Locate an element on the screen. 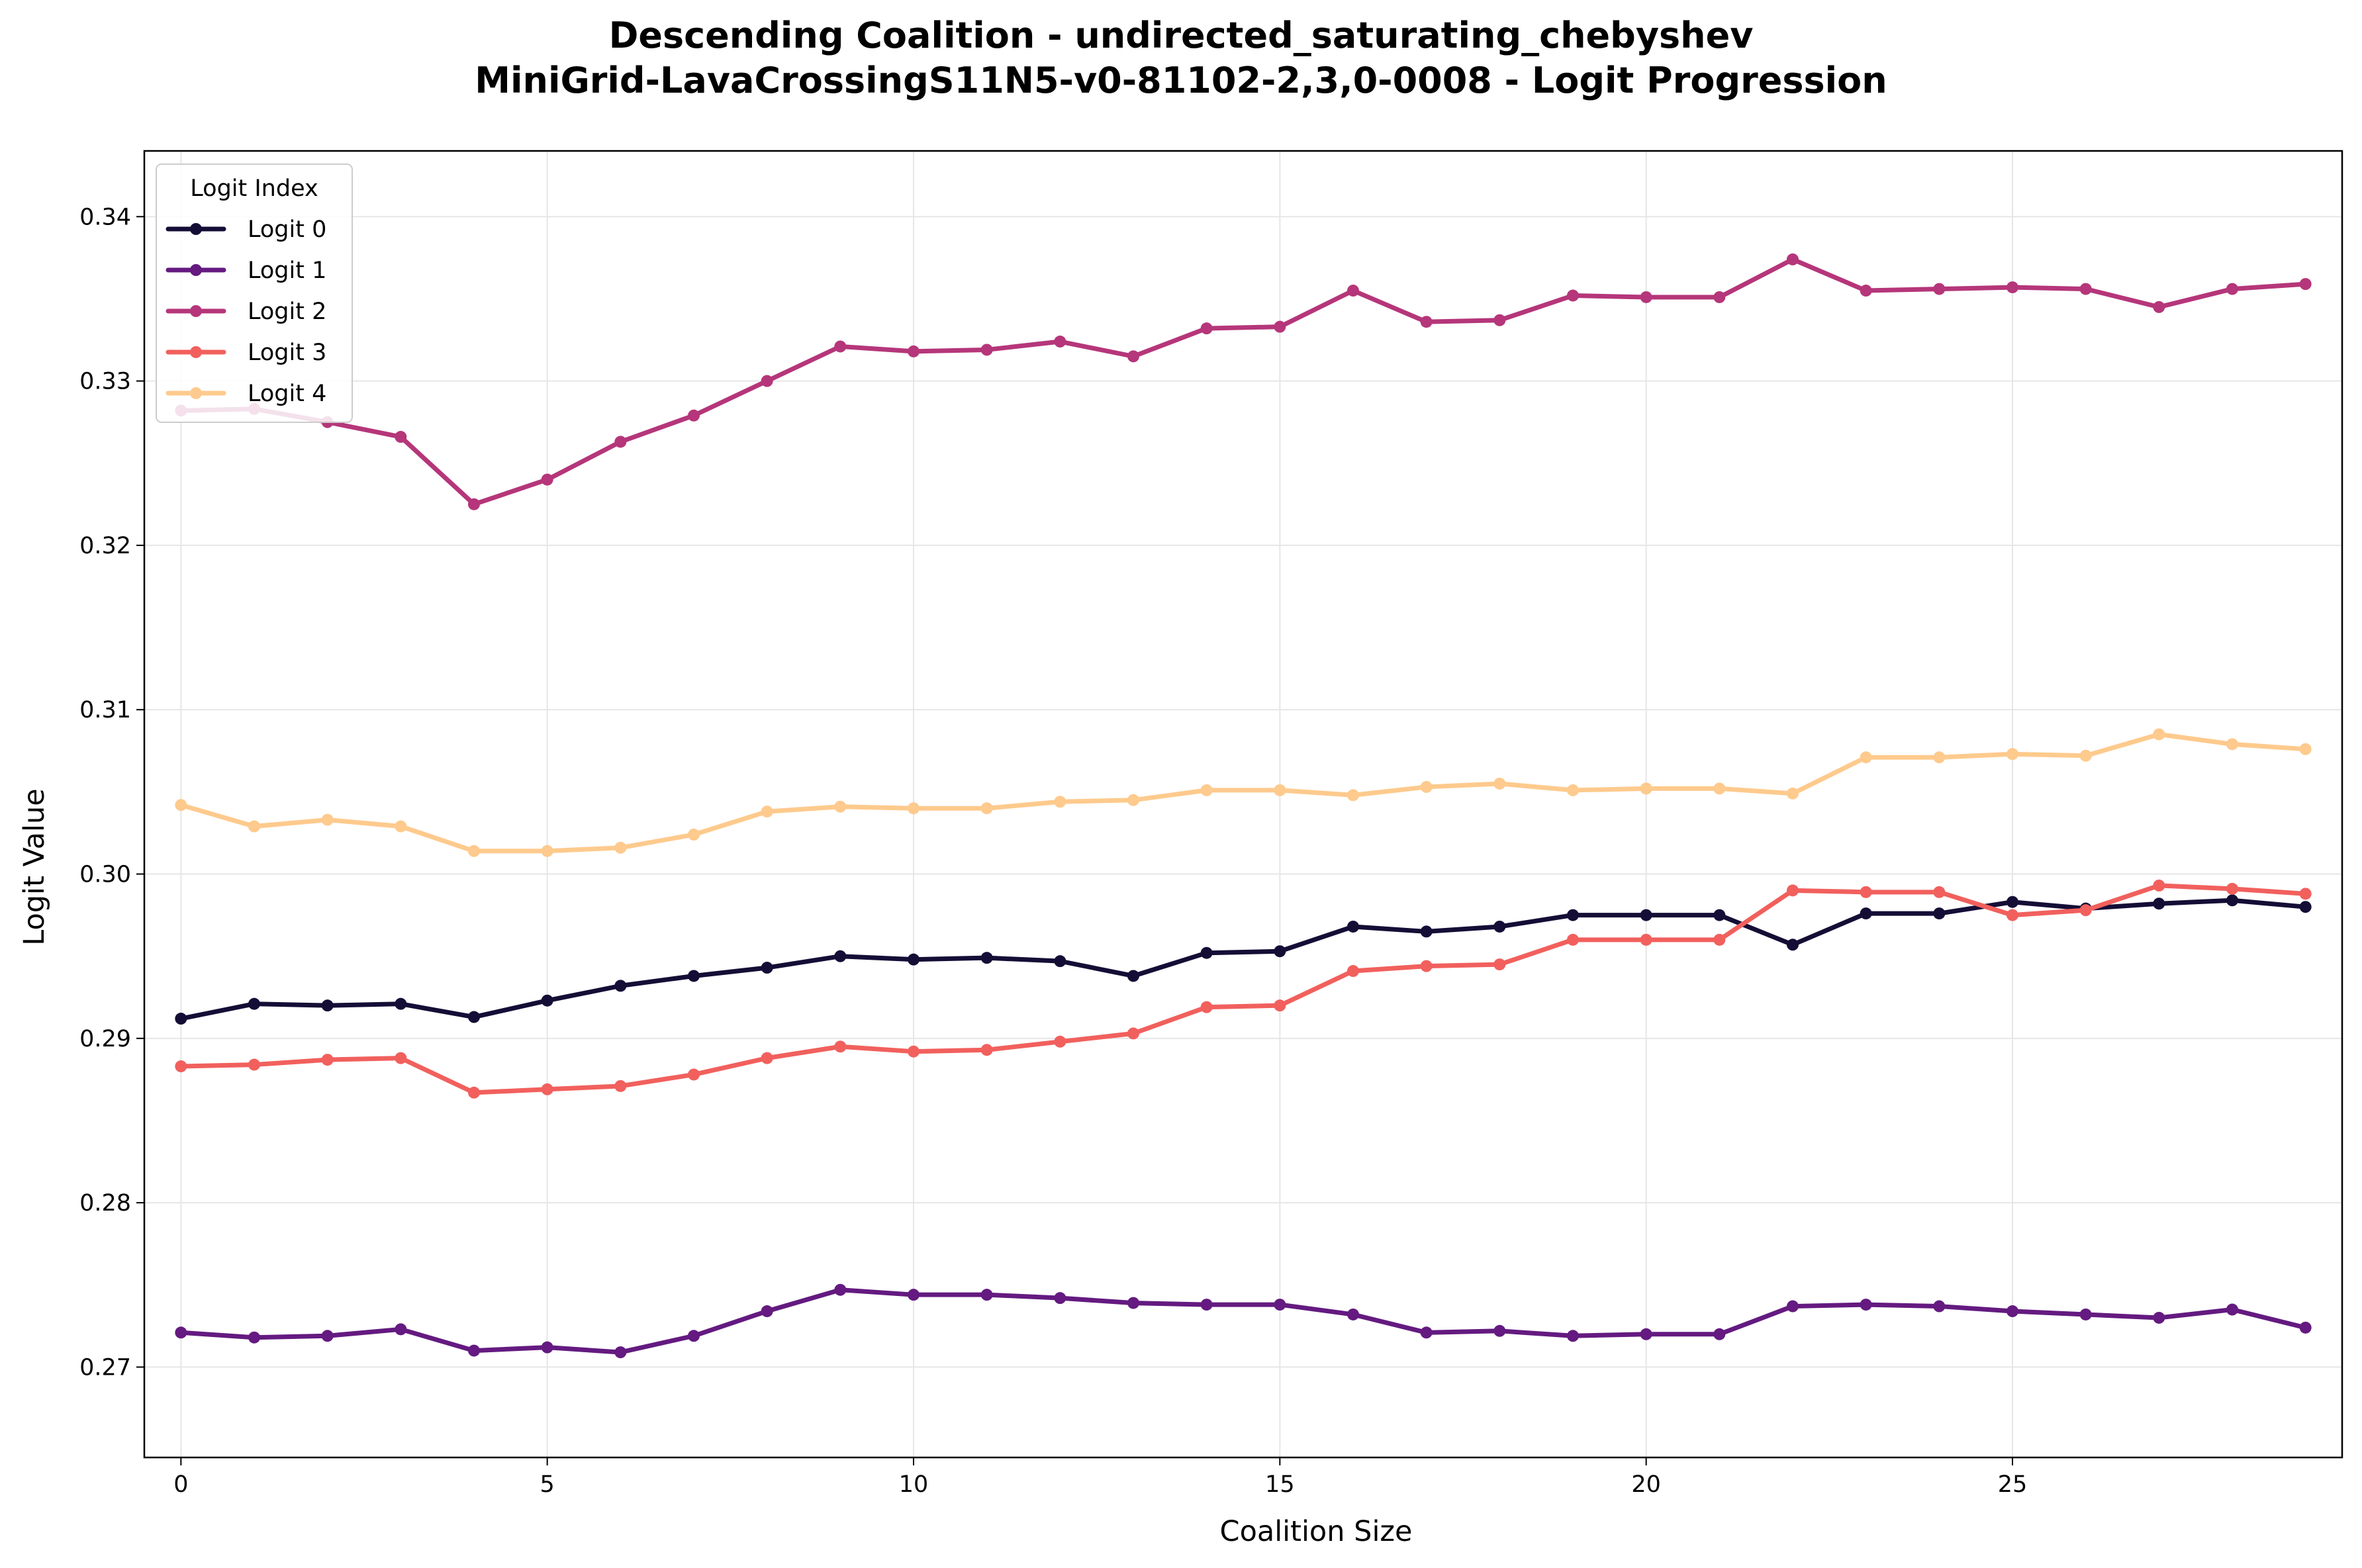  x-tick-label: 10 is located at coordinates (914, 1484).